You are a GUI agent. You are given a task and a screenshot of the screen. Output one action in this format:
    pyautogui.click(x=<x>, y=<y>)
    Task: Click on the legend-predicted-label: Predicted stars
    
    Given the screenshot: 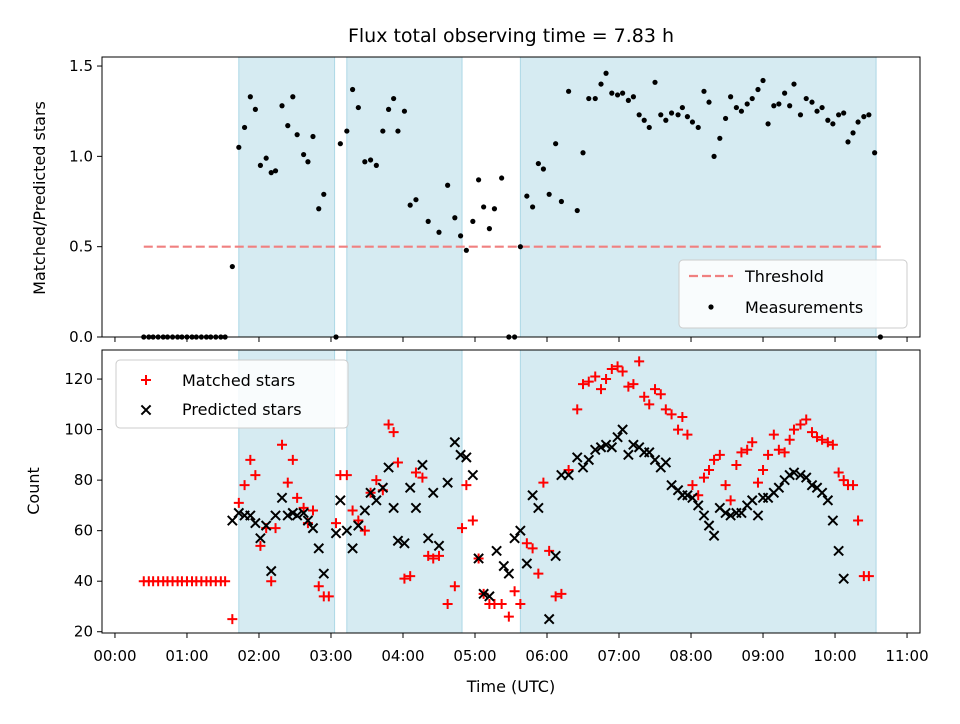 What is the action you would take?
    pyautogui.click(x=242, y=409)
    